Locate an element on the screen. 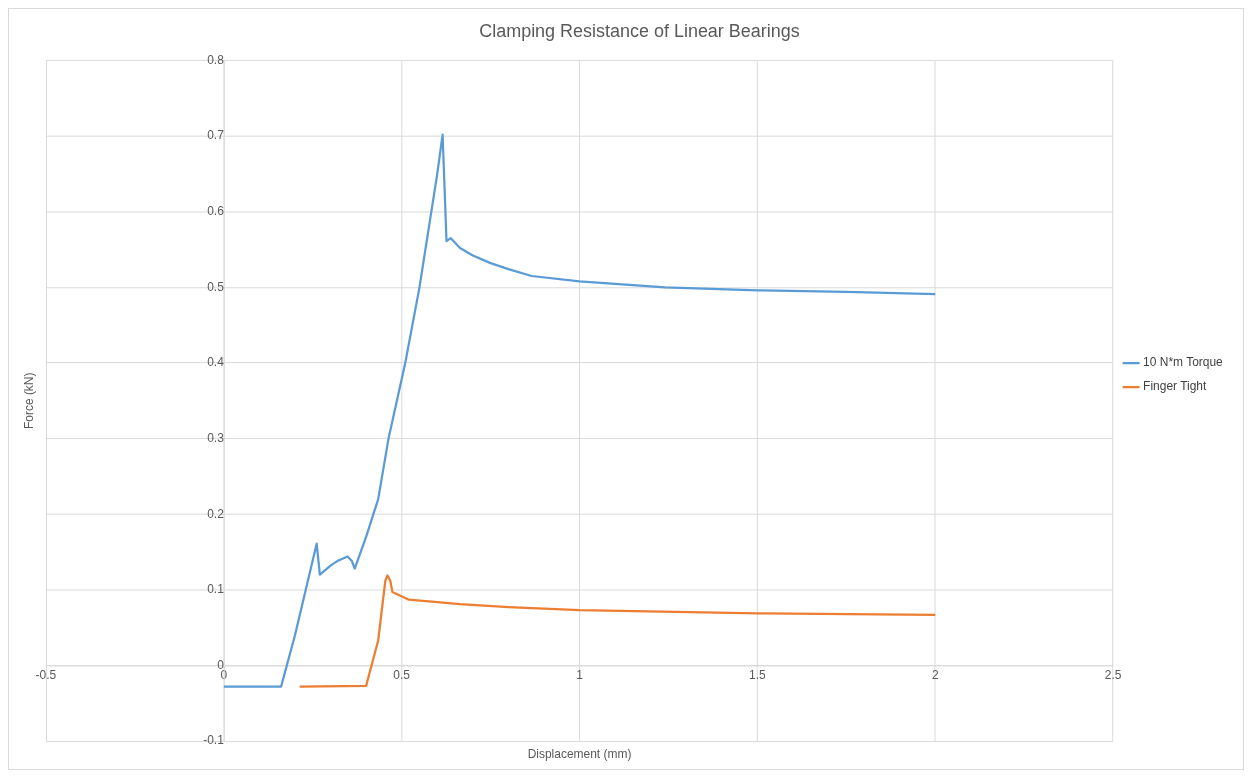 This screenshot has width=1252, height=778. x-tick-label: -0.5 is located at coordinates (46, 674).